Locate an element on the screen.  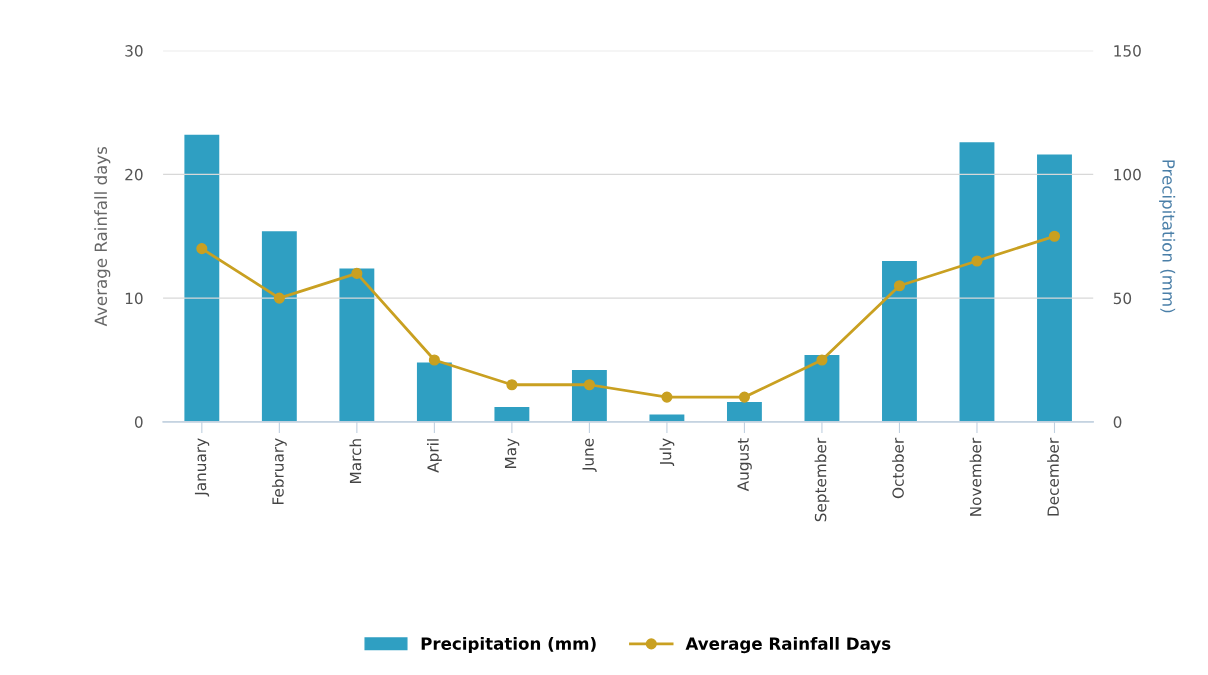
x-tick-label: May is located at coordinates (512, 453).